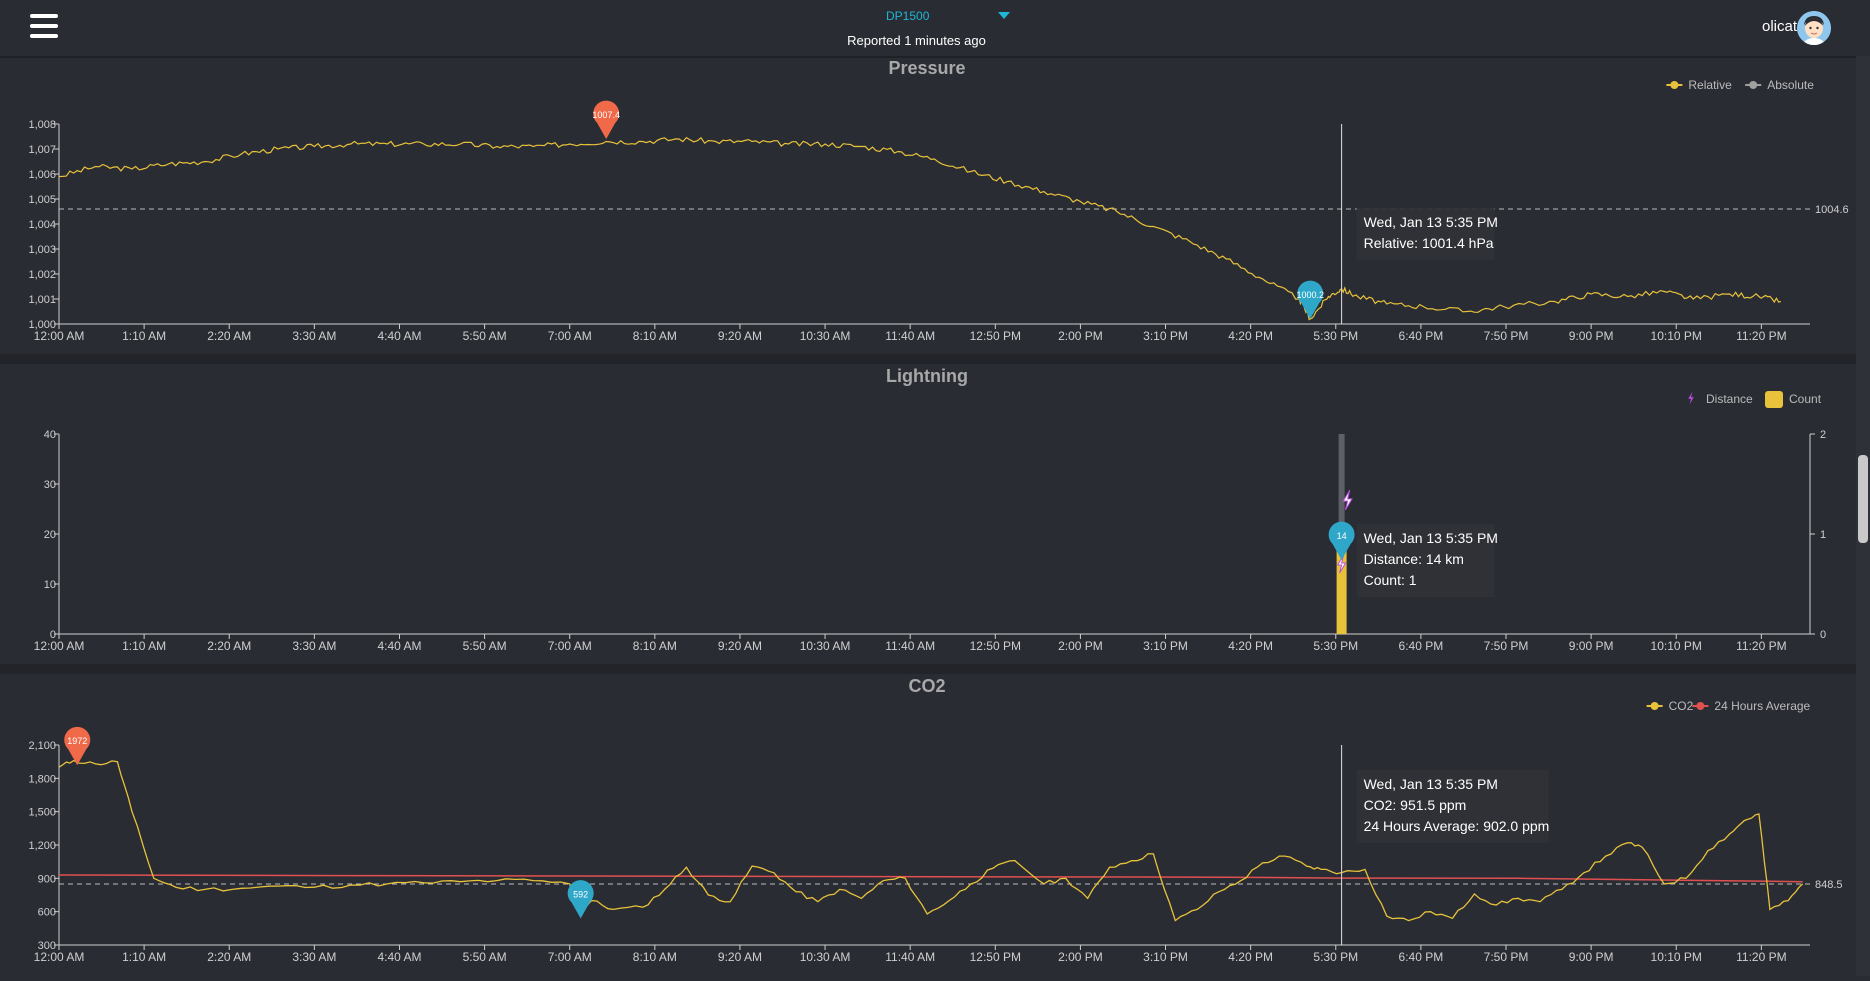 The width and height of the screenshot is (1870, 981). Describe the element at coordinates (44, 26) in the screenshot. I see `menu-icon` at that location.